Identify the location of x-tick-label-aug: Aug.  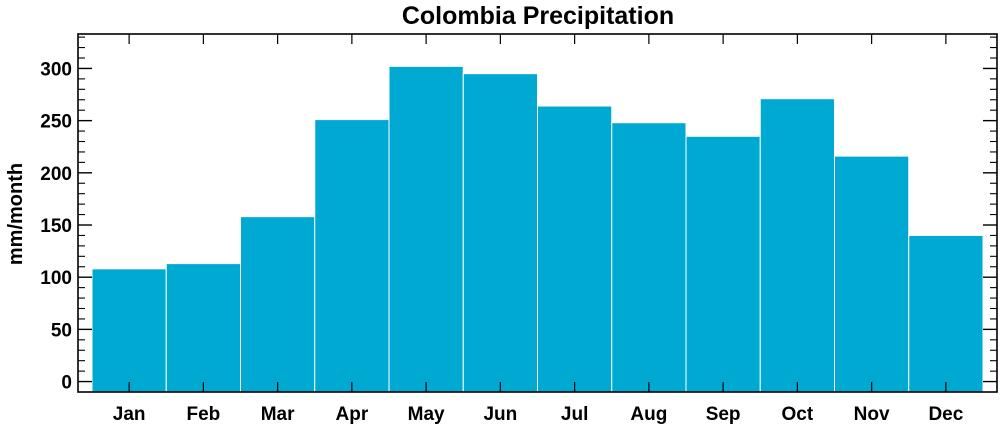
(648, 414).